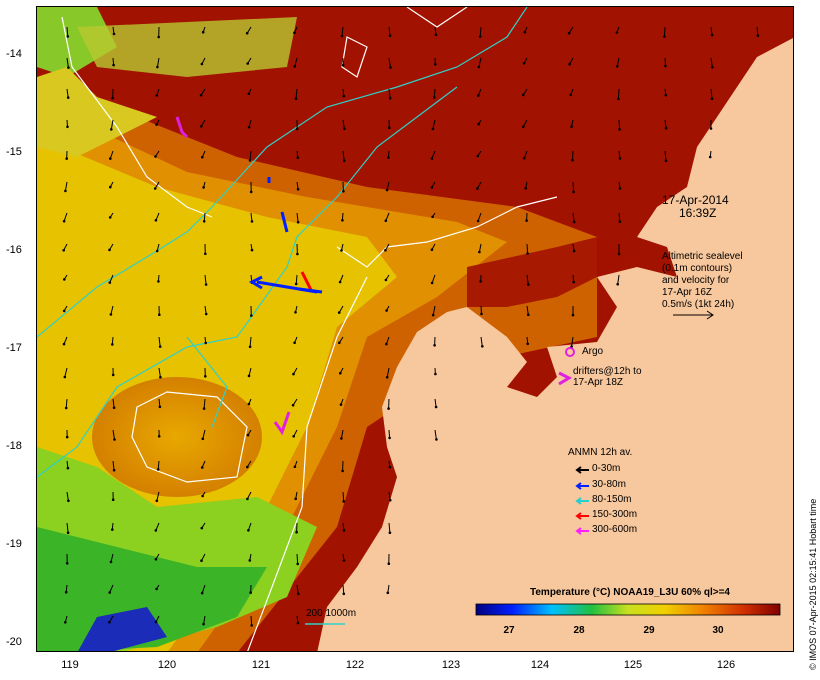 This screenshot has width=820, height=680. Describe the element at coordinates (813, 584) in the screenshot. I see `copyright-watermark: © IMOS 07-Apr-2015 02:15:41 Hobart time` at that location.